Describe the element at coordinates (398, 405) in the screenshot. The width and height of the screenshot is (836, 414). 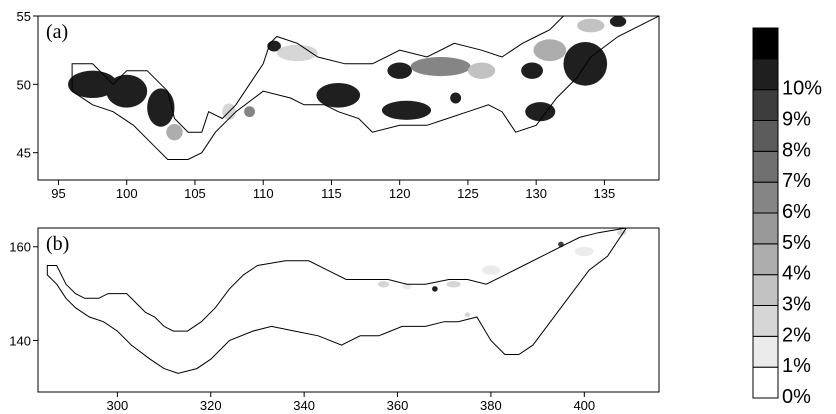
I see `x-tick-label: 360` at that location.